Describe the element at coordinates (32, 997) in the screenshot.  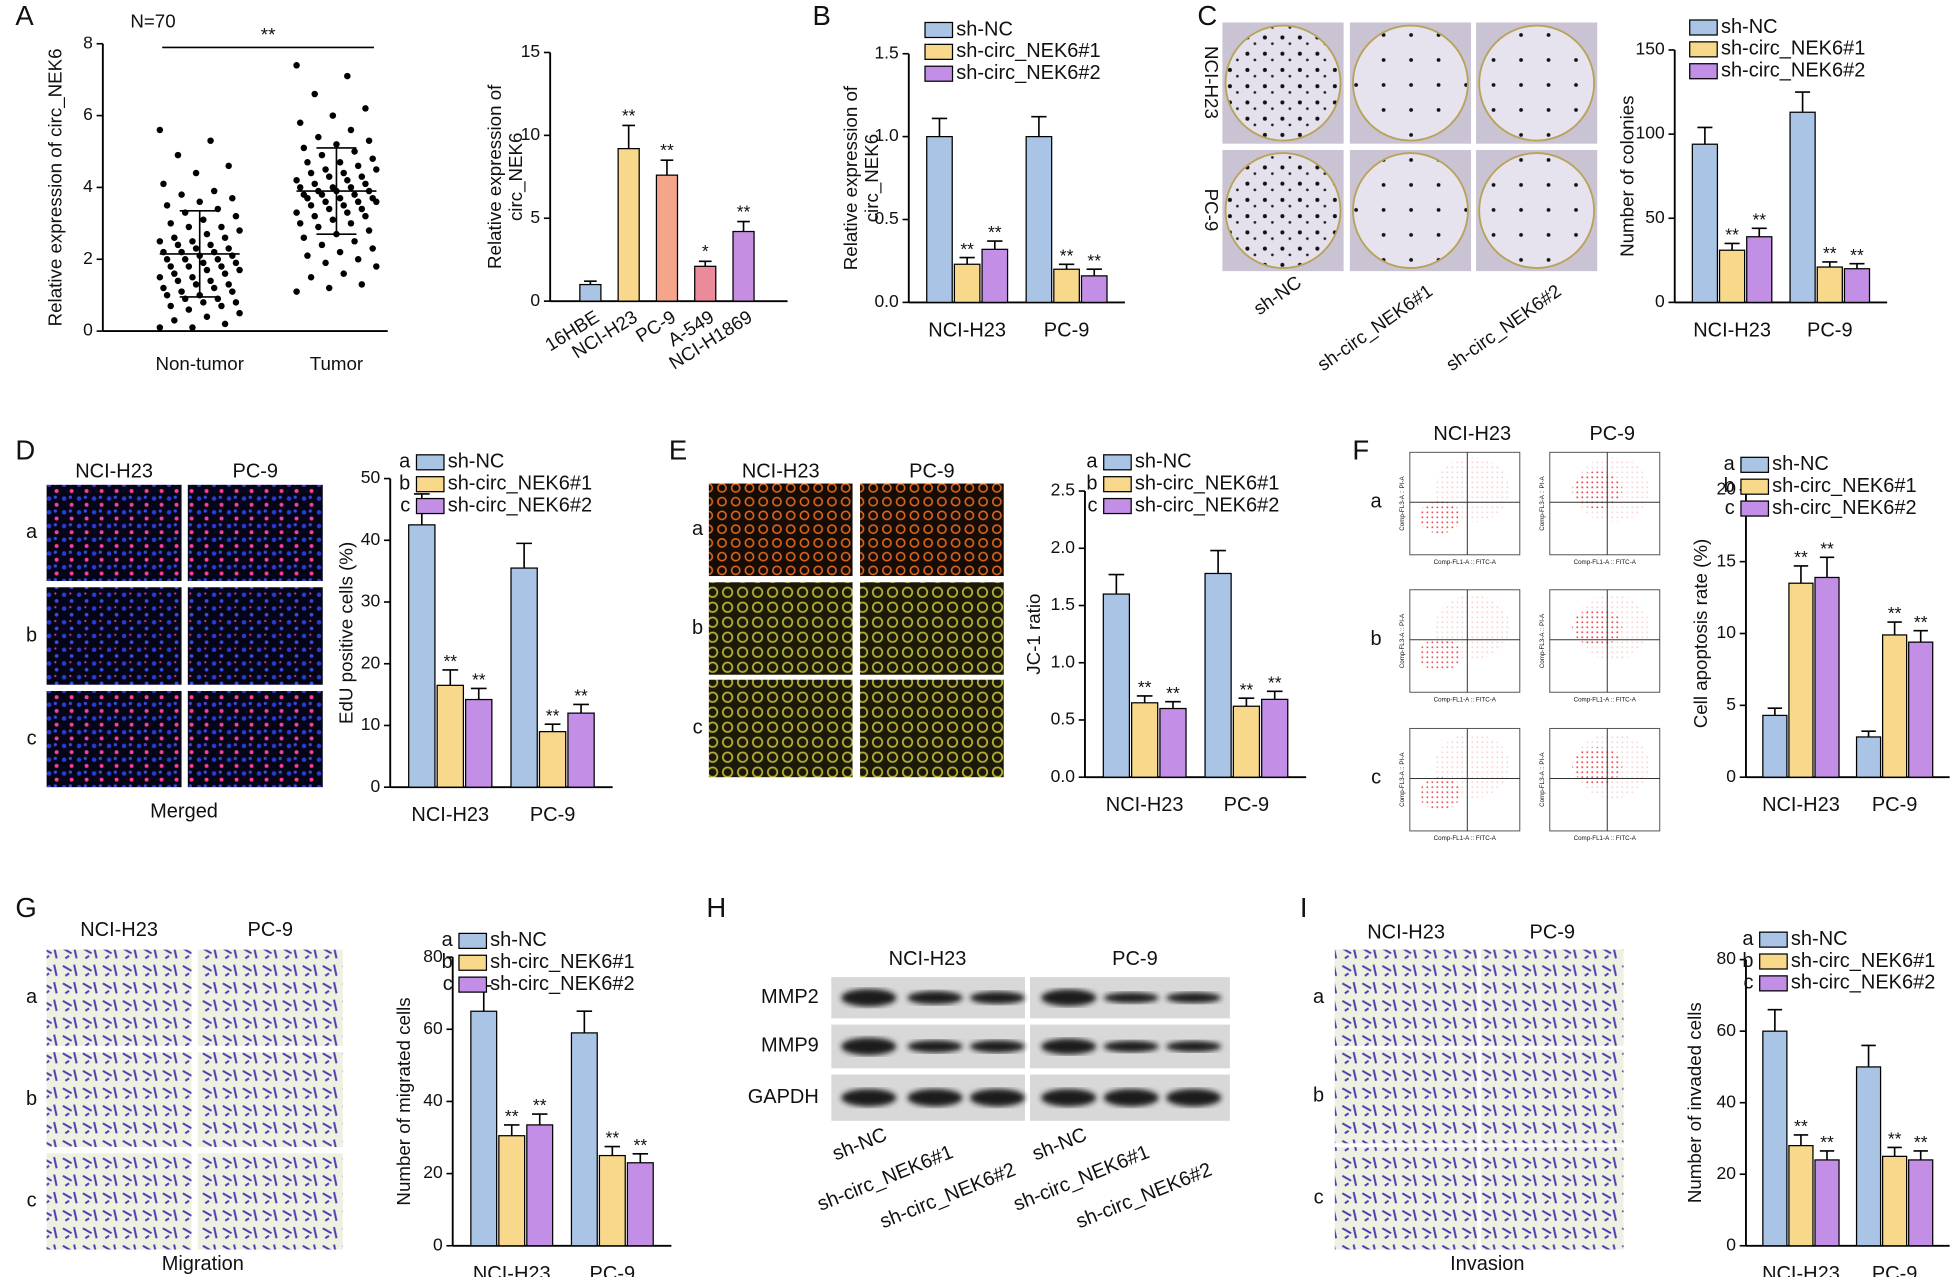
I see `row-label: a` at that location.